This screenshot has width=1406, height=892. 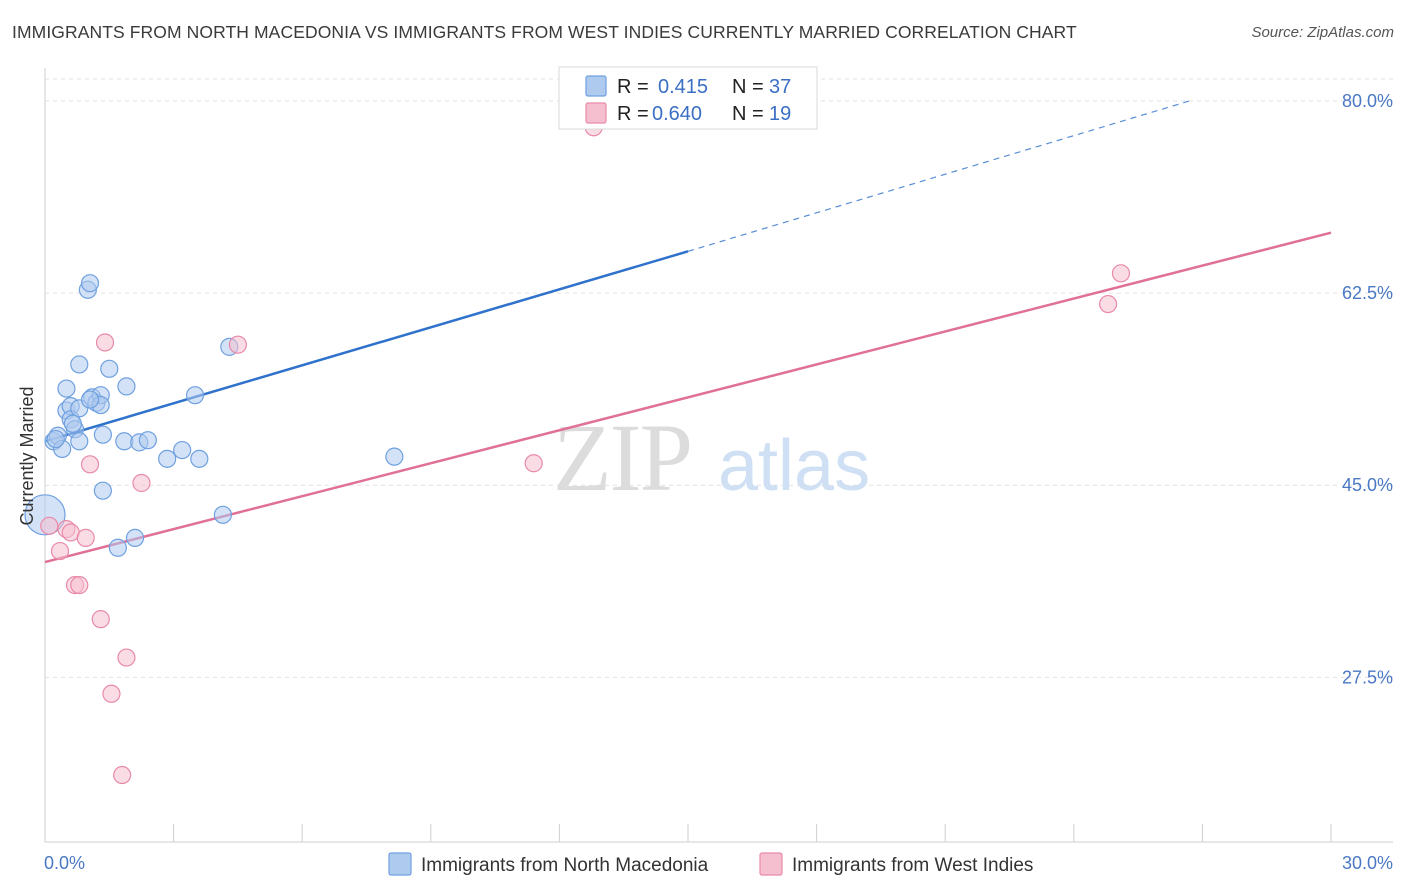 What do you see at coordinates (748, 87) in the screenshot?
I see `legend-n-label-0: N =` at bounding box center [748, 87].